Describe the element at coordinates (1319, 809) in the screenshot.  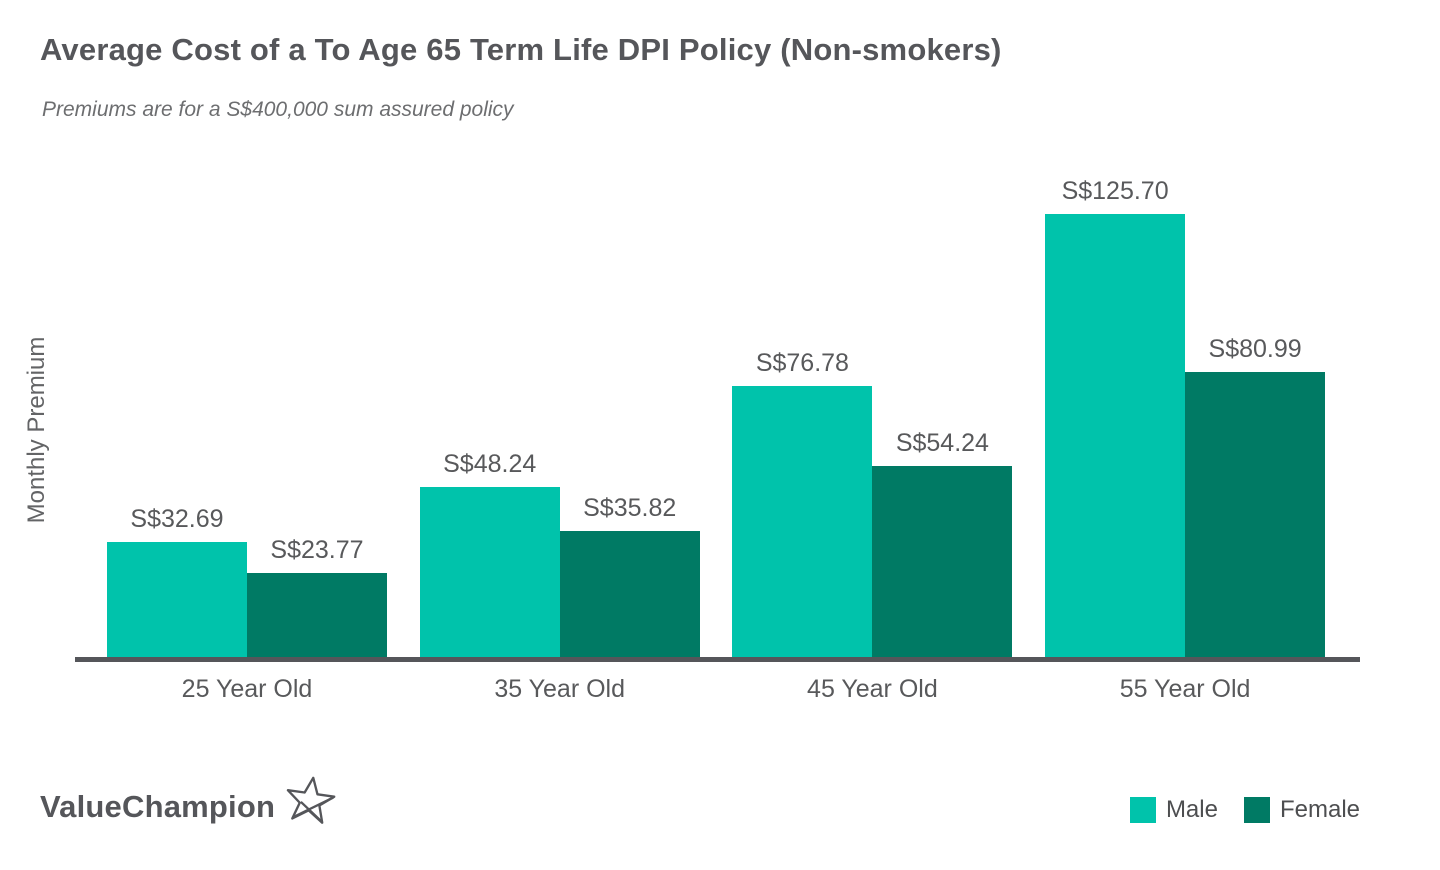
I see `legend-label-female: Female` at that location.